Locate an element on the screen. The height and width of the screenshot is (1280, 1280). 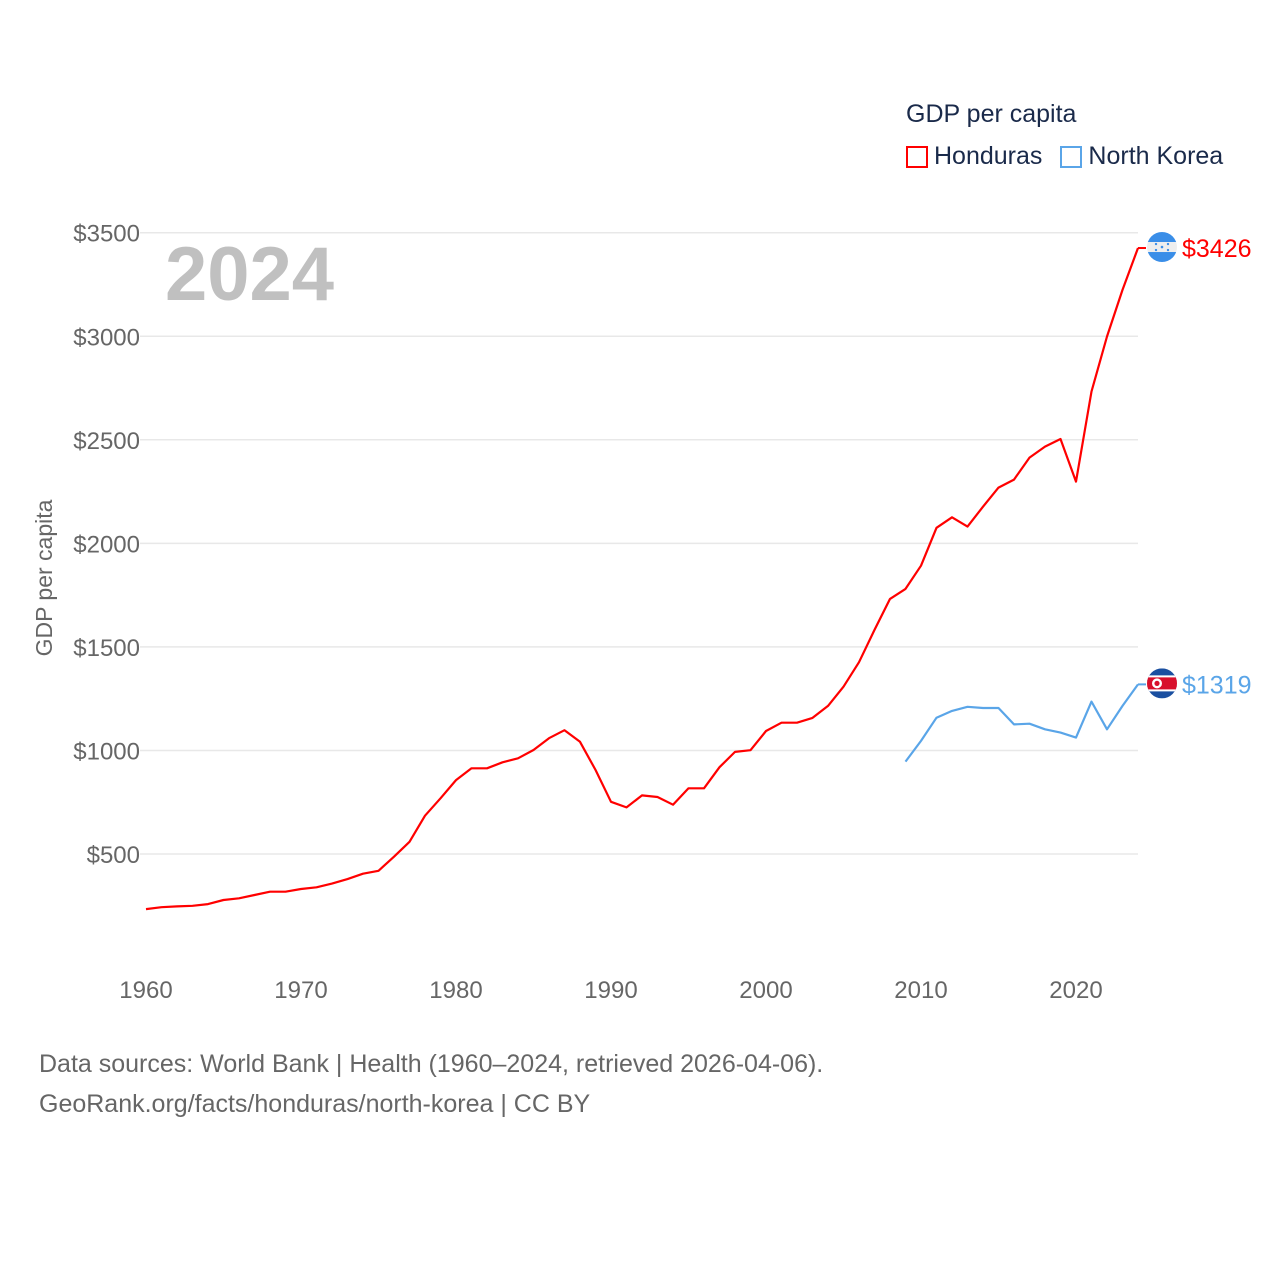
x-tick-label: 2010 is located at coordinates (920, 990).